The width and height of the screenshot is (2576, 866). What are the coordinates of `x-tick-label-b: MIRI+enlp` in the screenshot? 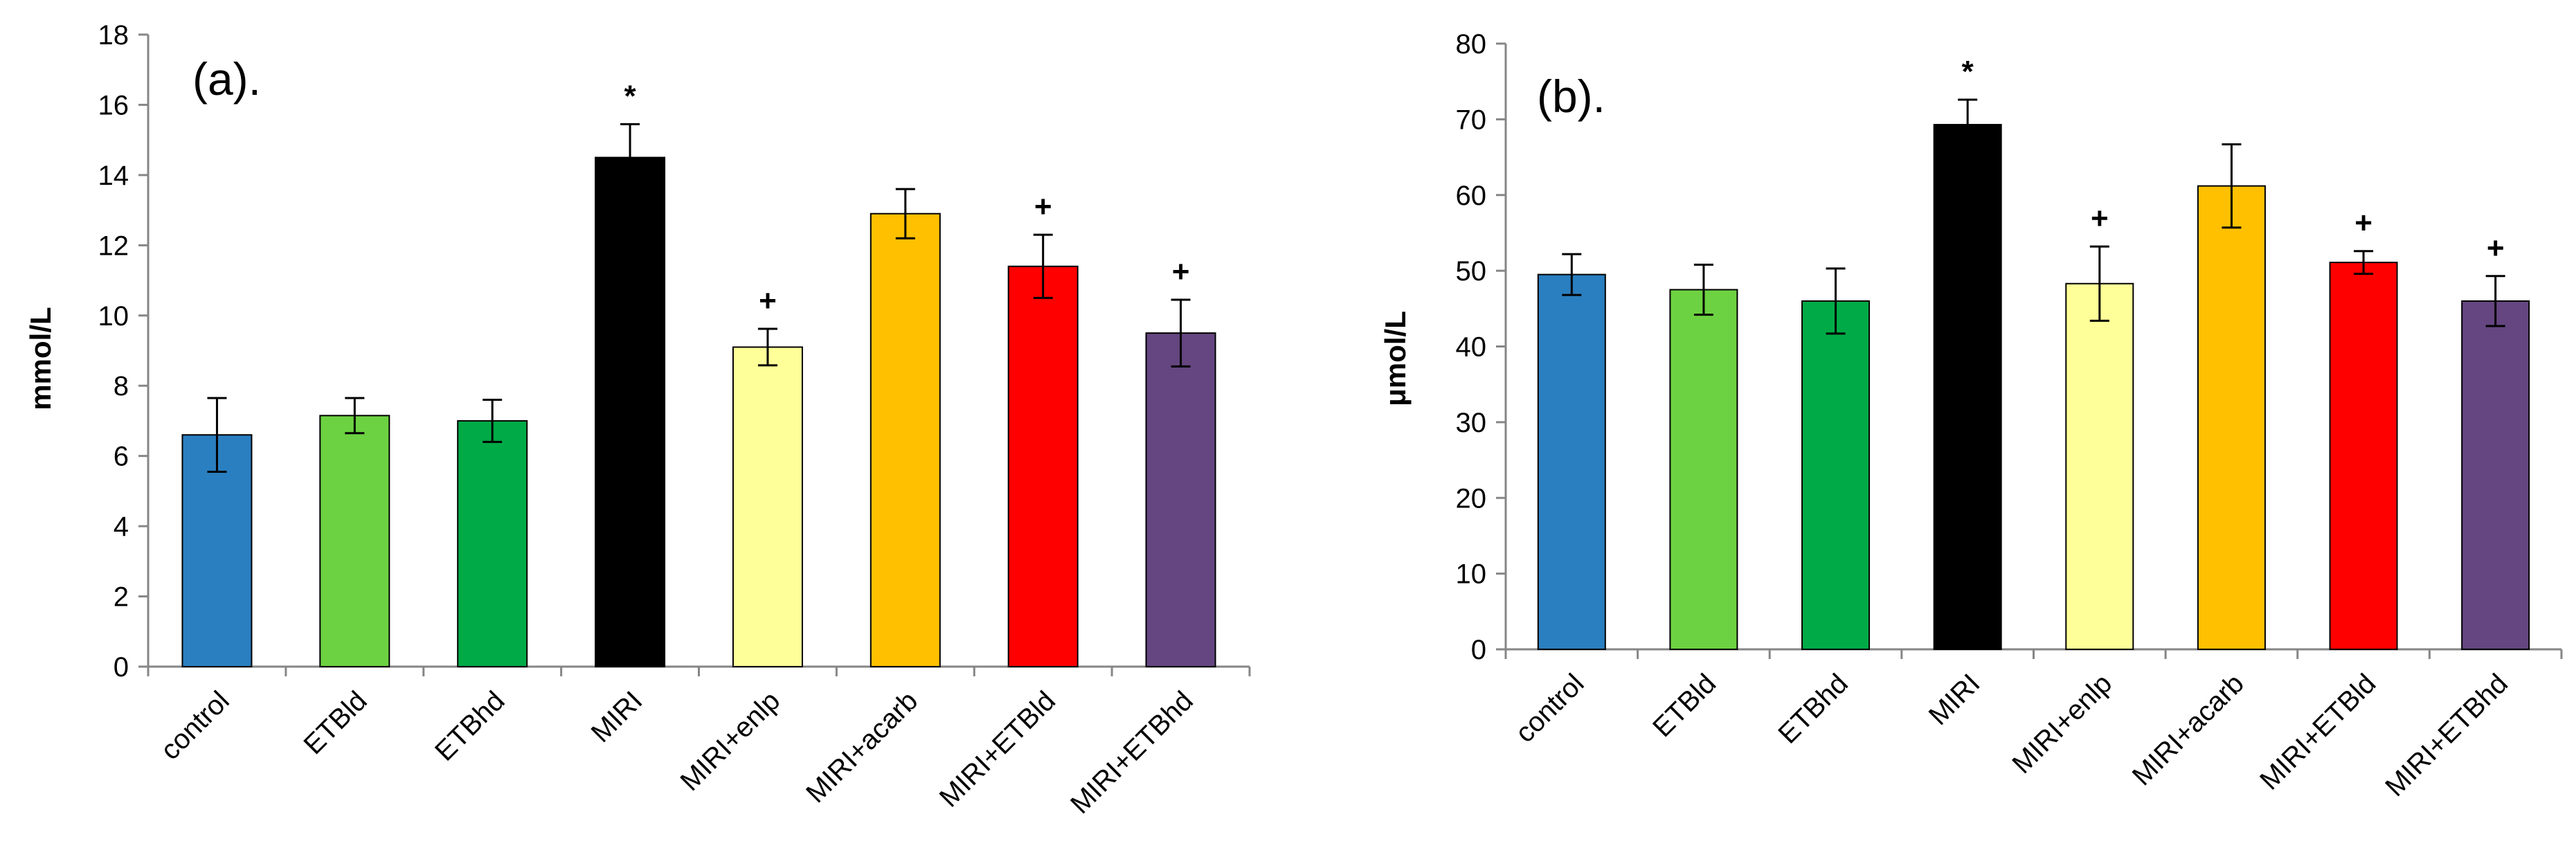 It's located at (2062, 723).